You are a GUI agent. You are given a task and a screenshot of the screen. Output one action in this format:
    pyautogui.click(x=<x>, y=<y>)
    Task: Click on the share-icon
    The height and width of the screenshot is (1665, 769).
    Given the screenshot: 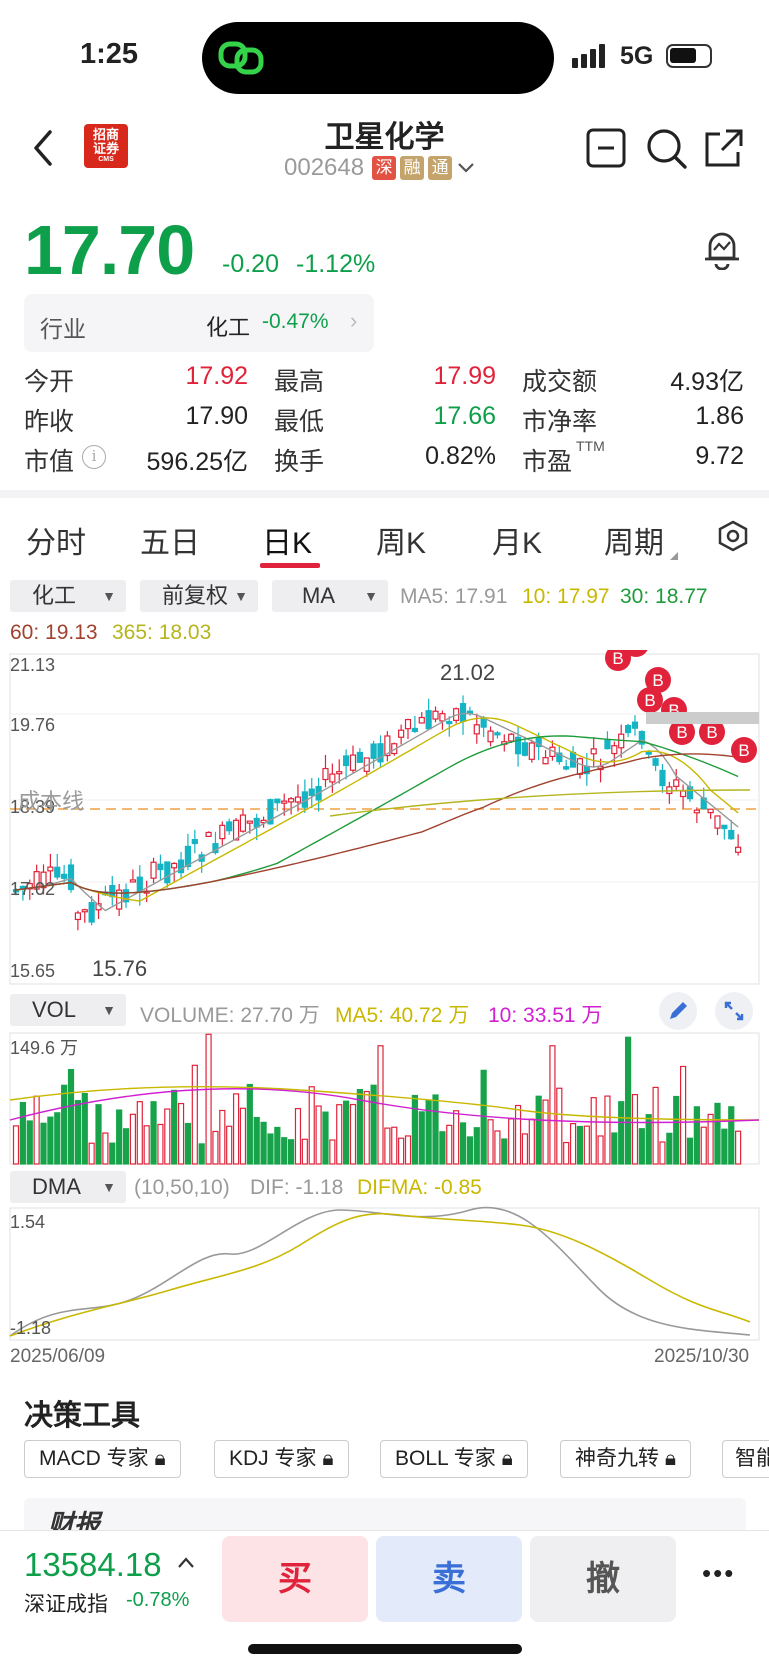 What is the action you would take?
    pyautogui.click(x=724, y=148)
    